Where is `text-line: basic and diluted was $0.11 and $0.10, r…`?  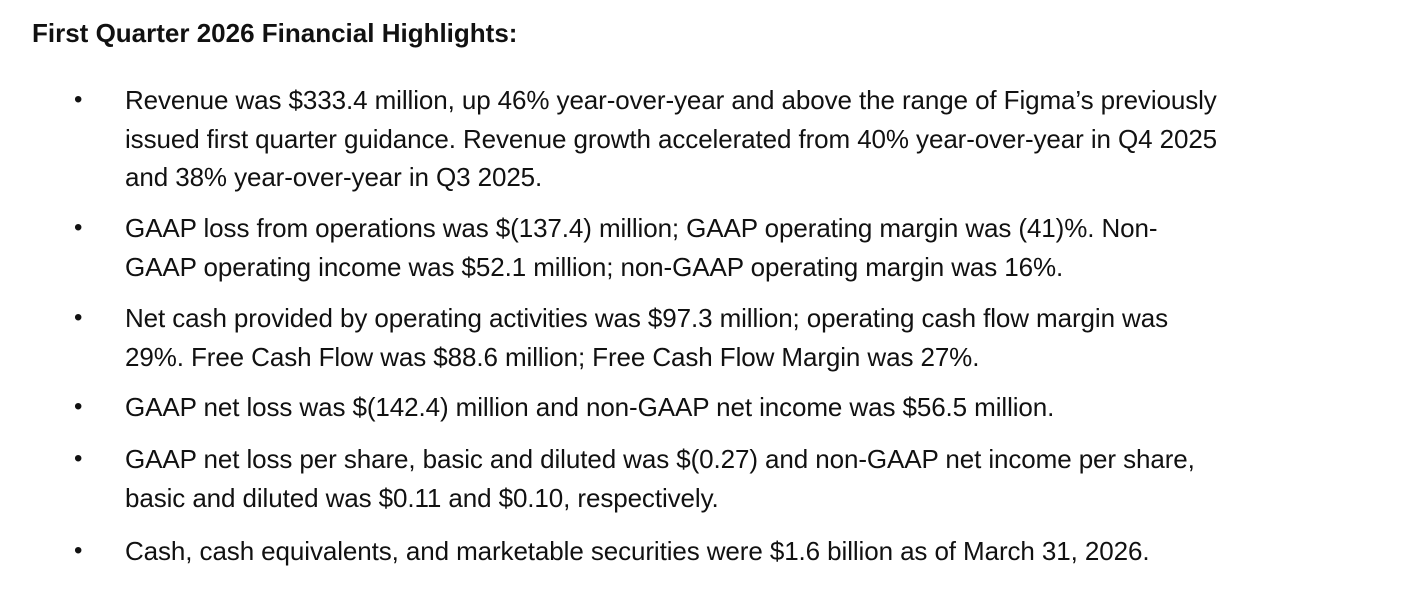 text-line: basic and diluted was $0.11 and $0.10, r… is located at coordinates (422, 497).